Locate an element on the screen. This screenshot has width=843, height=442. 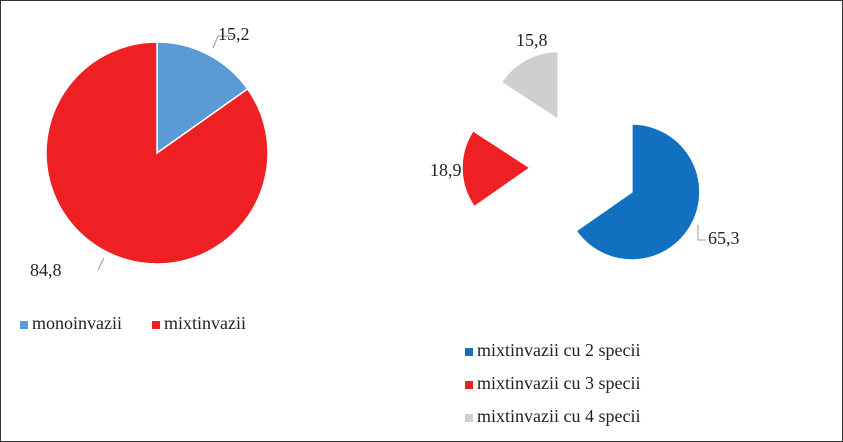
data-label: 84,8 is located at coordinates (46, 270).